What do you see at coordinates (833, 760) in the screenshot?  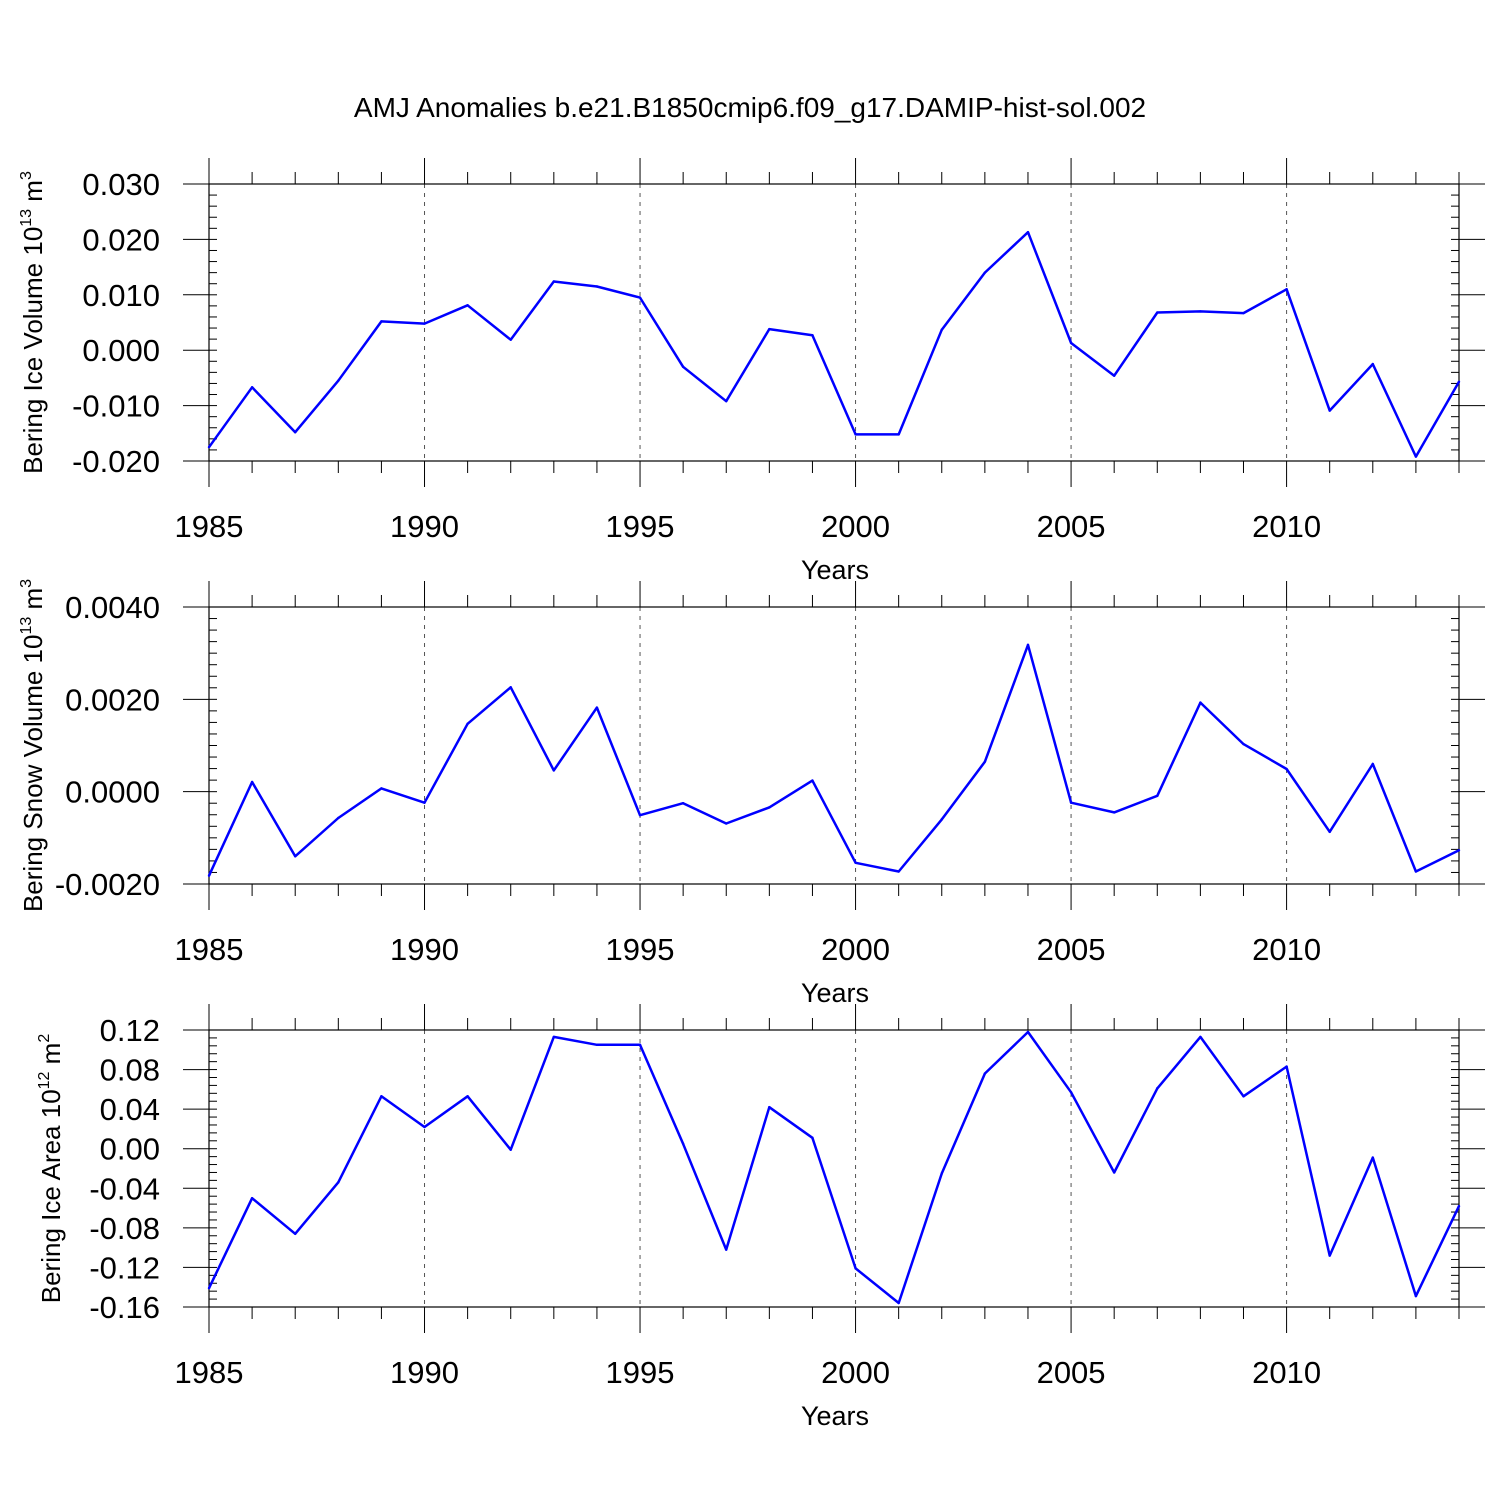 I see `series-line` at bounding box center [833, 760].